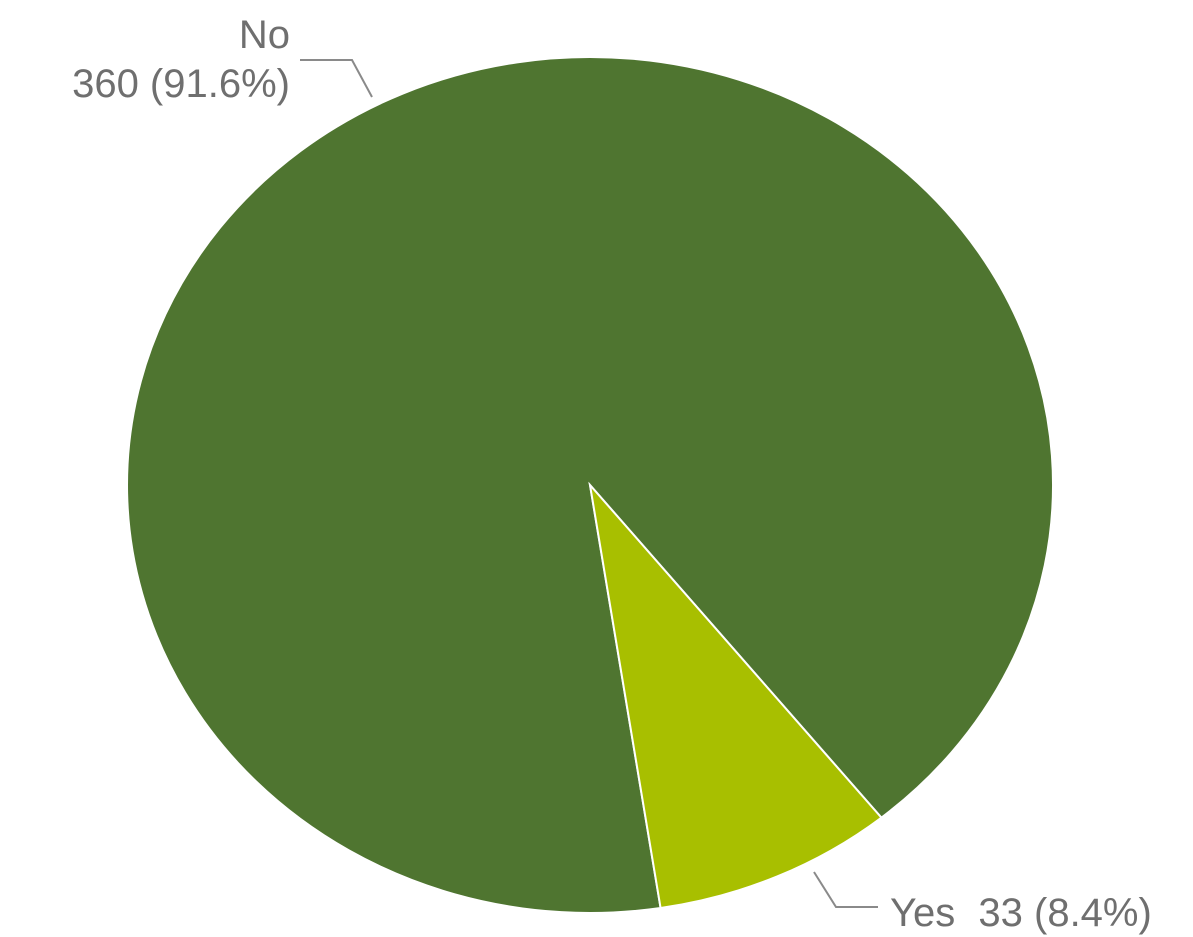  What do you see at coordinates (735, 695) in the screenshot?
I see `pie-slice-yes` at bounding box center [735, 695].